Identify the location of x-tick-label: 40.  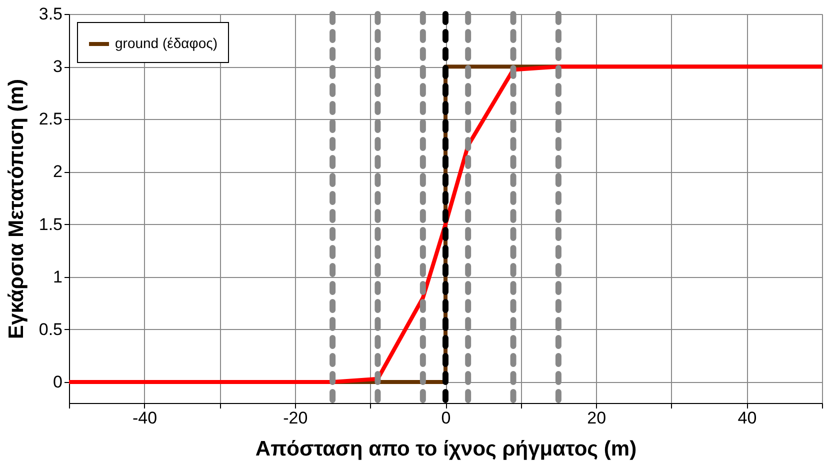
(747, 418).